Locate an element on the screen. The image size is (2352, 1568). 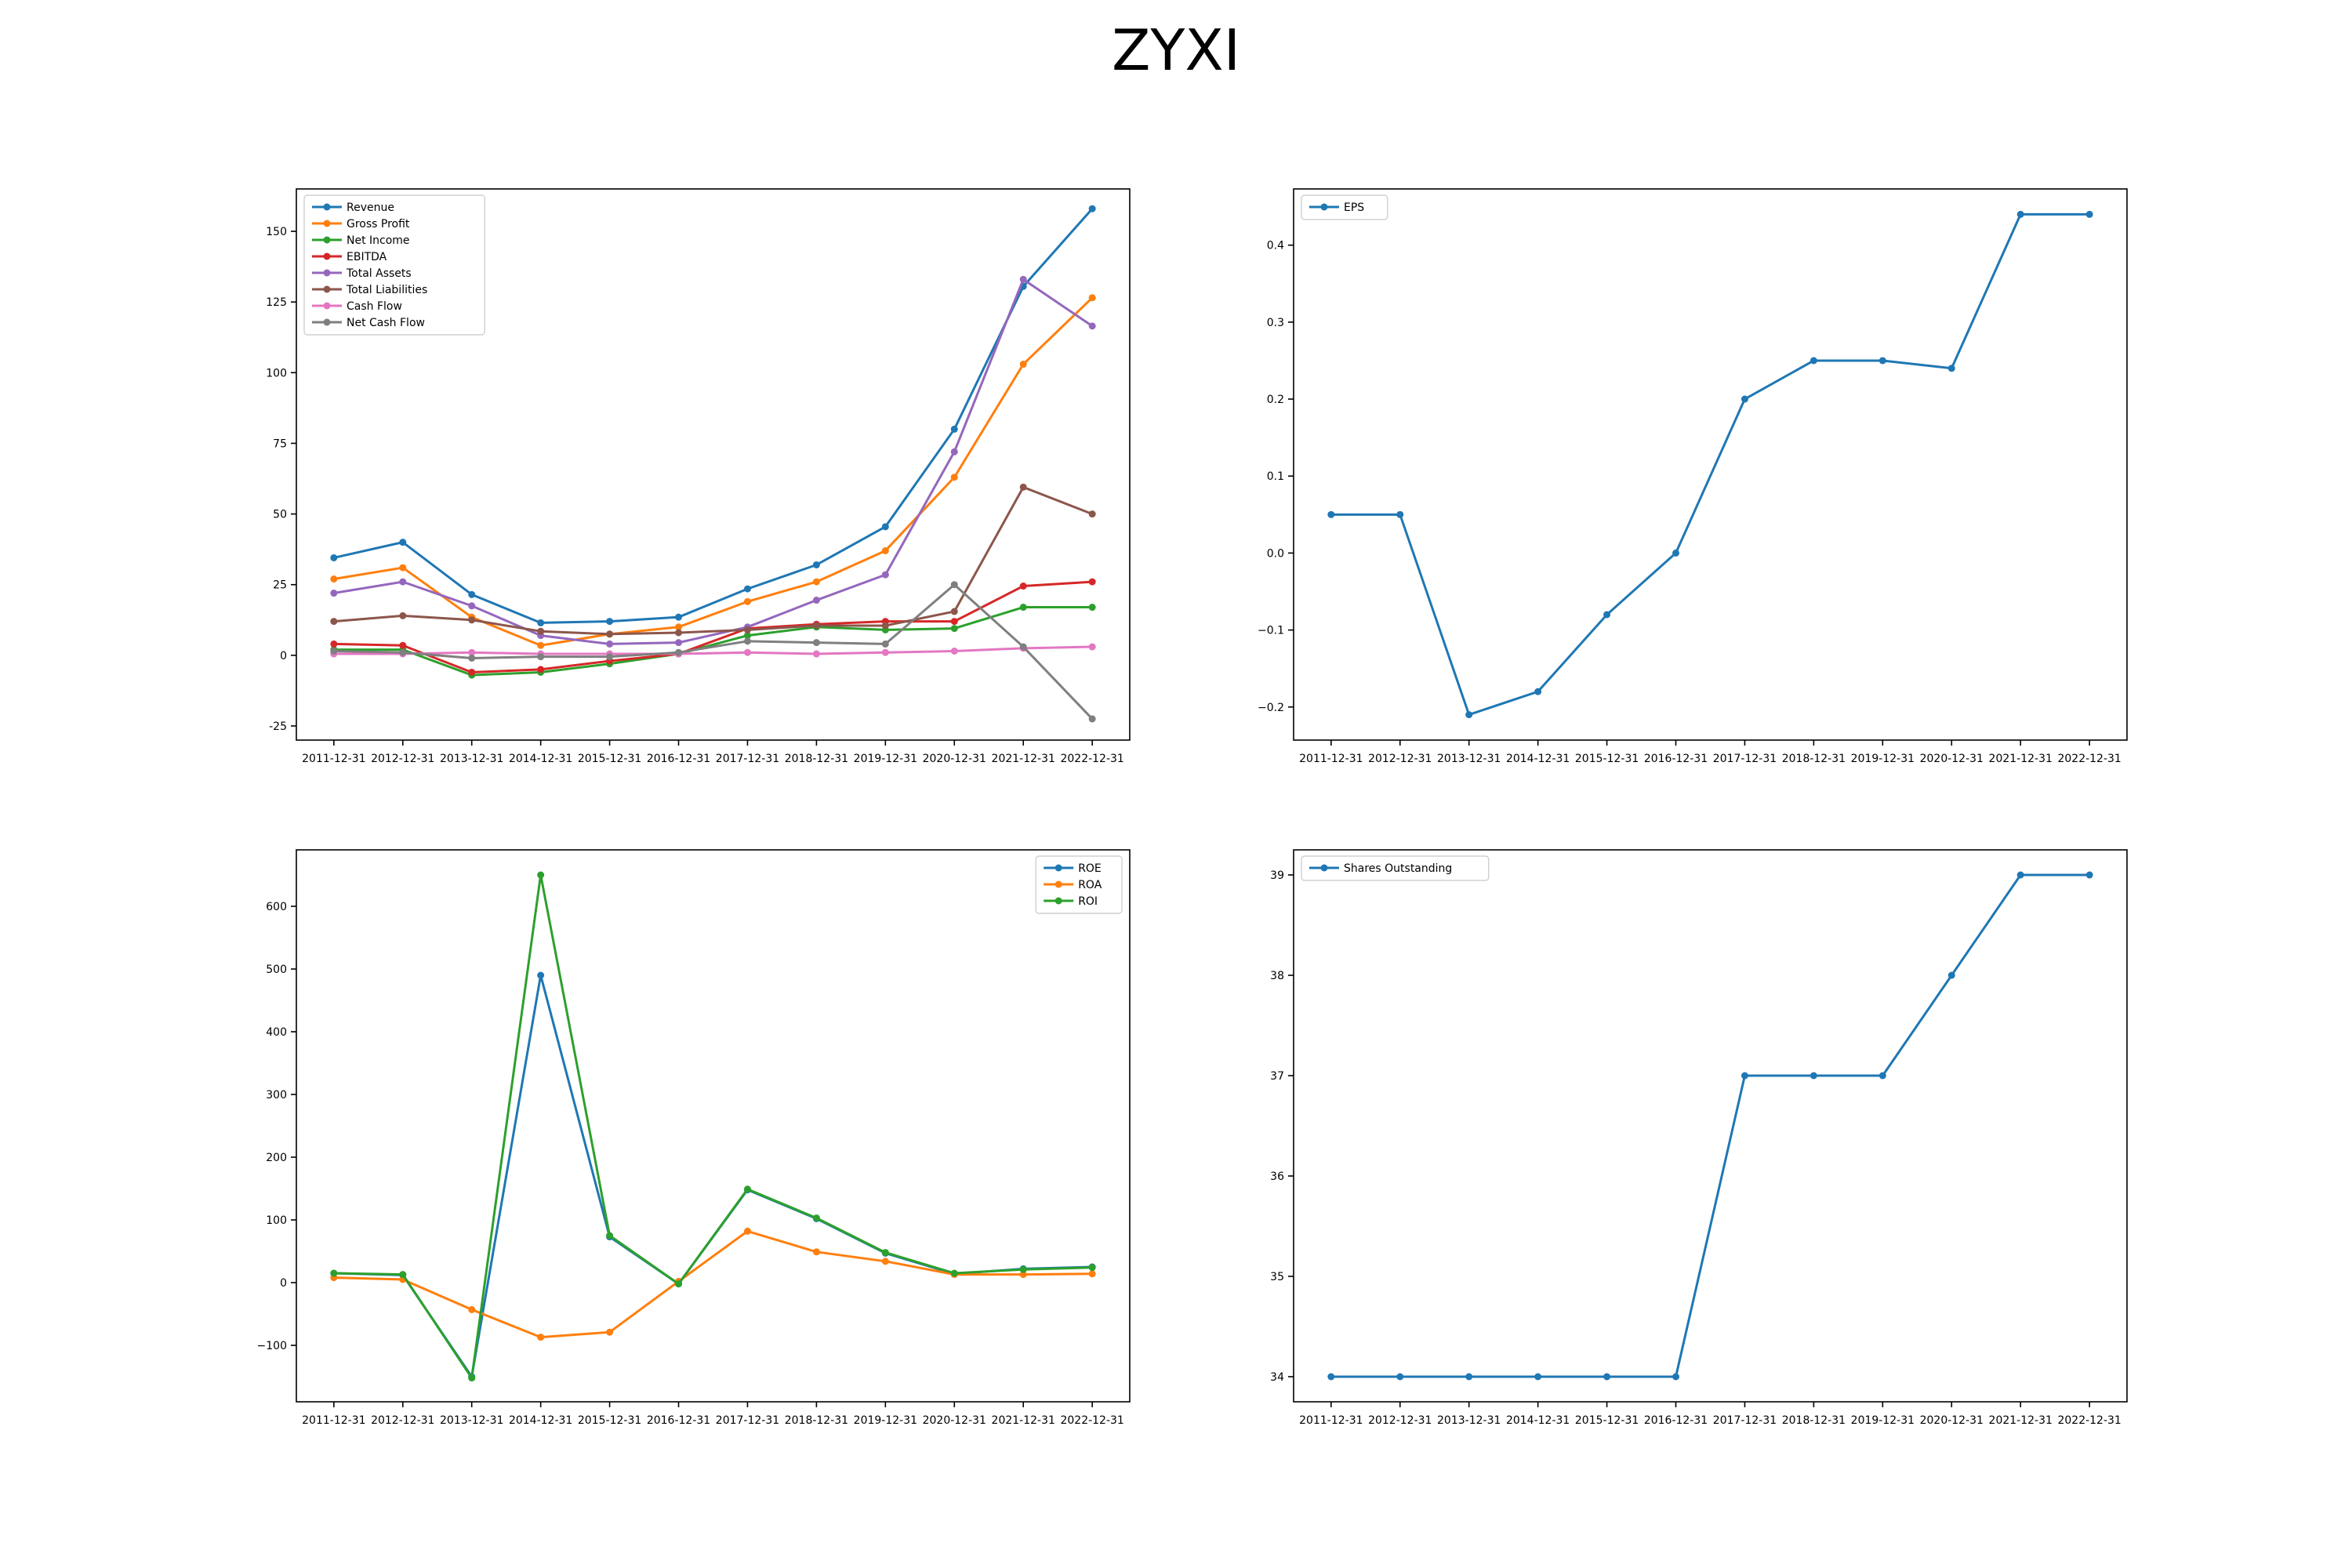
legend-marker-gross-profit is located at coordinates (327, 223).